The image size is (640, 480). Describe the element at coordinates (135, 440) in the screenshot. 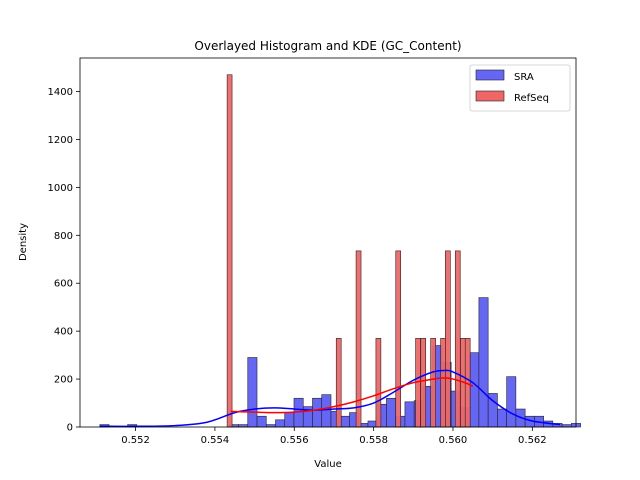

I see `x-tick-label: 0.552` at that location.